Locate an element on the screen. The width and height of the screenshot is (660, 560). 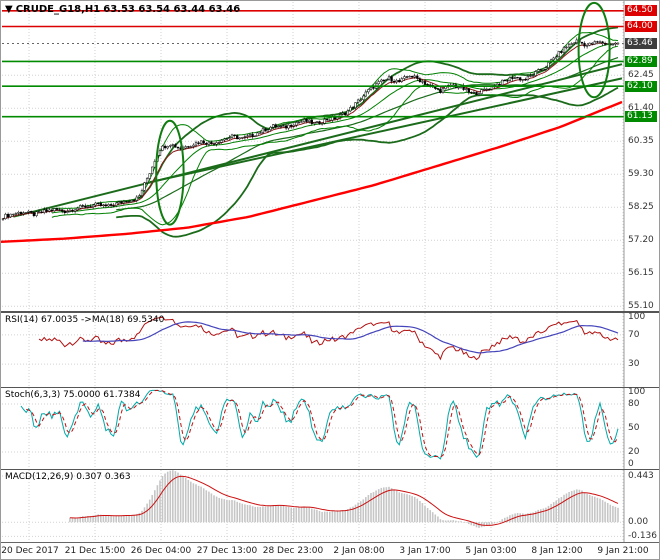
indicator-tick-label: 20 is located at coordinates (634, 452).